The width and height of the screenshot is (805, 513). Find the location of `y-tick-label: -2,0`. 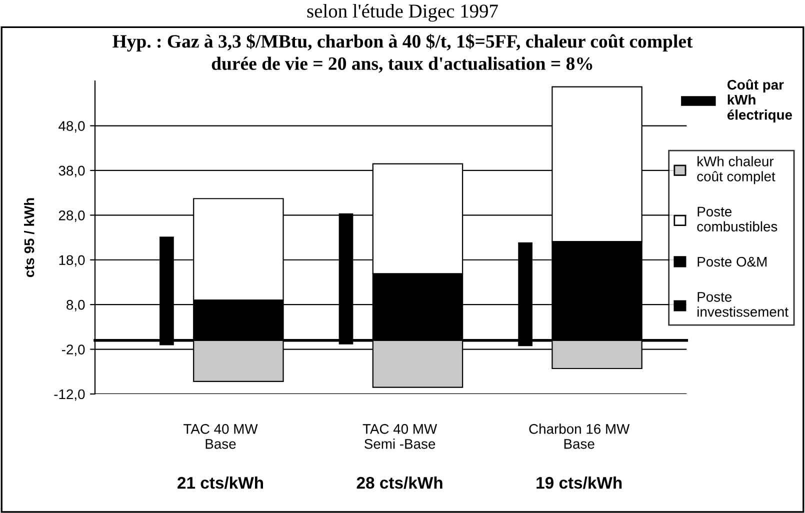

y-tick-label: -2,0 is located at coordinates (73, 350).